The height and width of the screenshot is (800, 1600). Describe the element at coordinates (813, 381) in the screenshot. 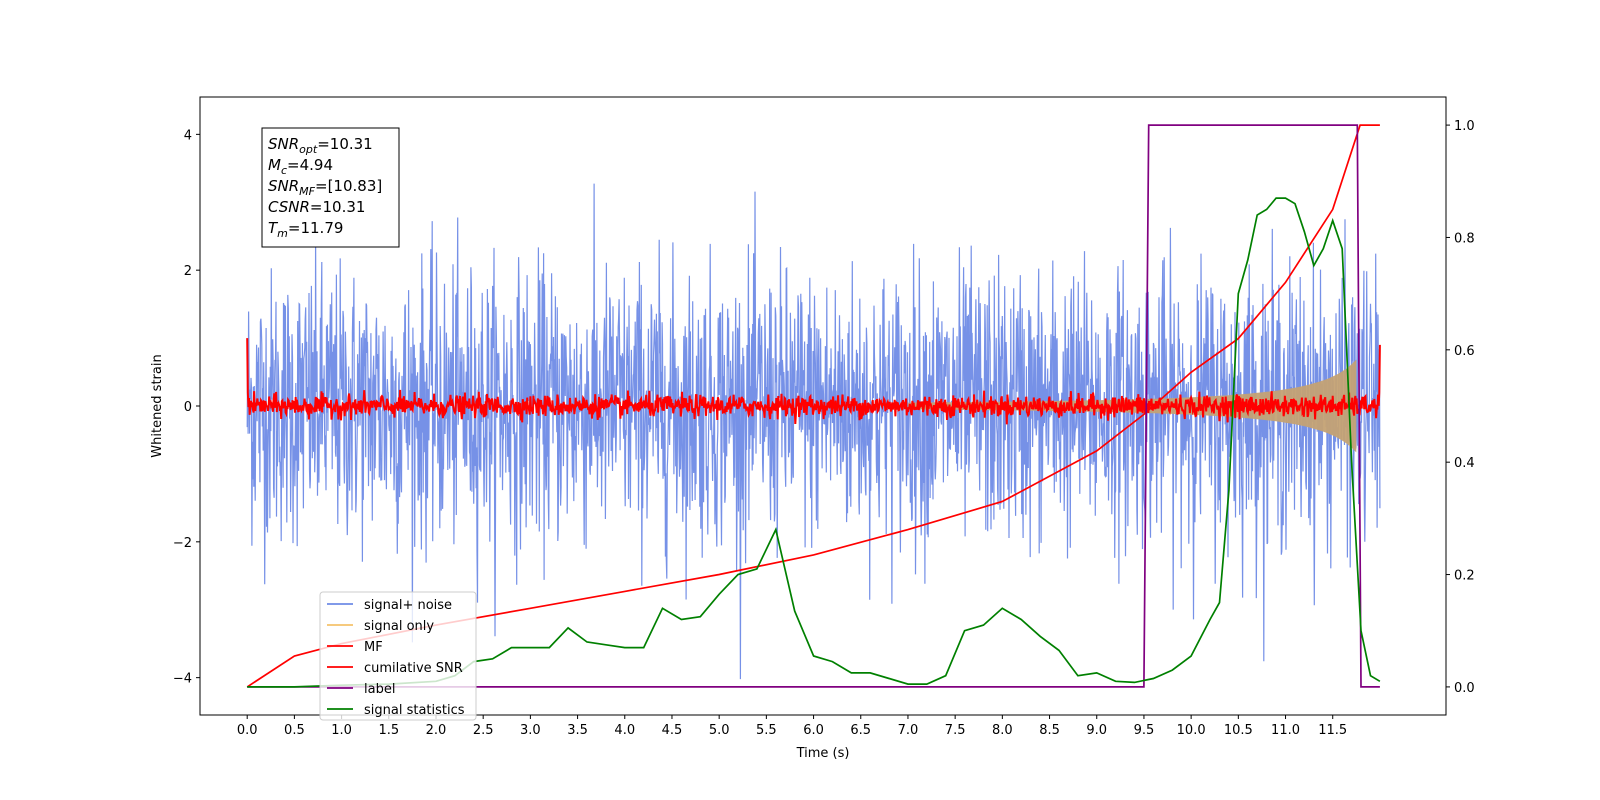

I see `series-mf` at that location.